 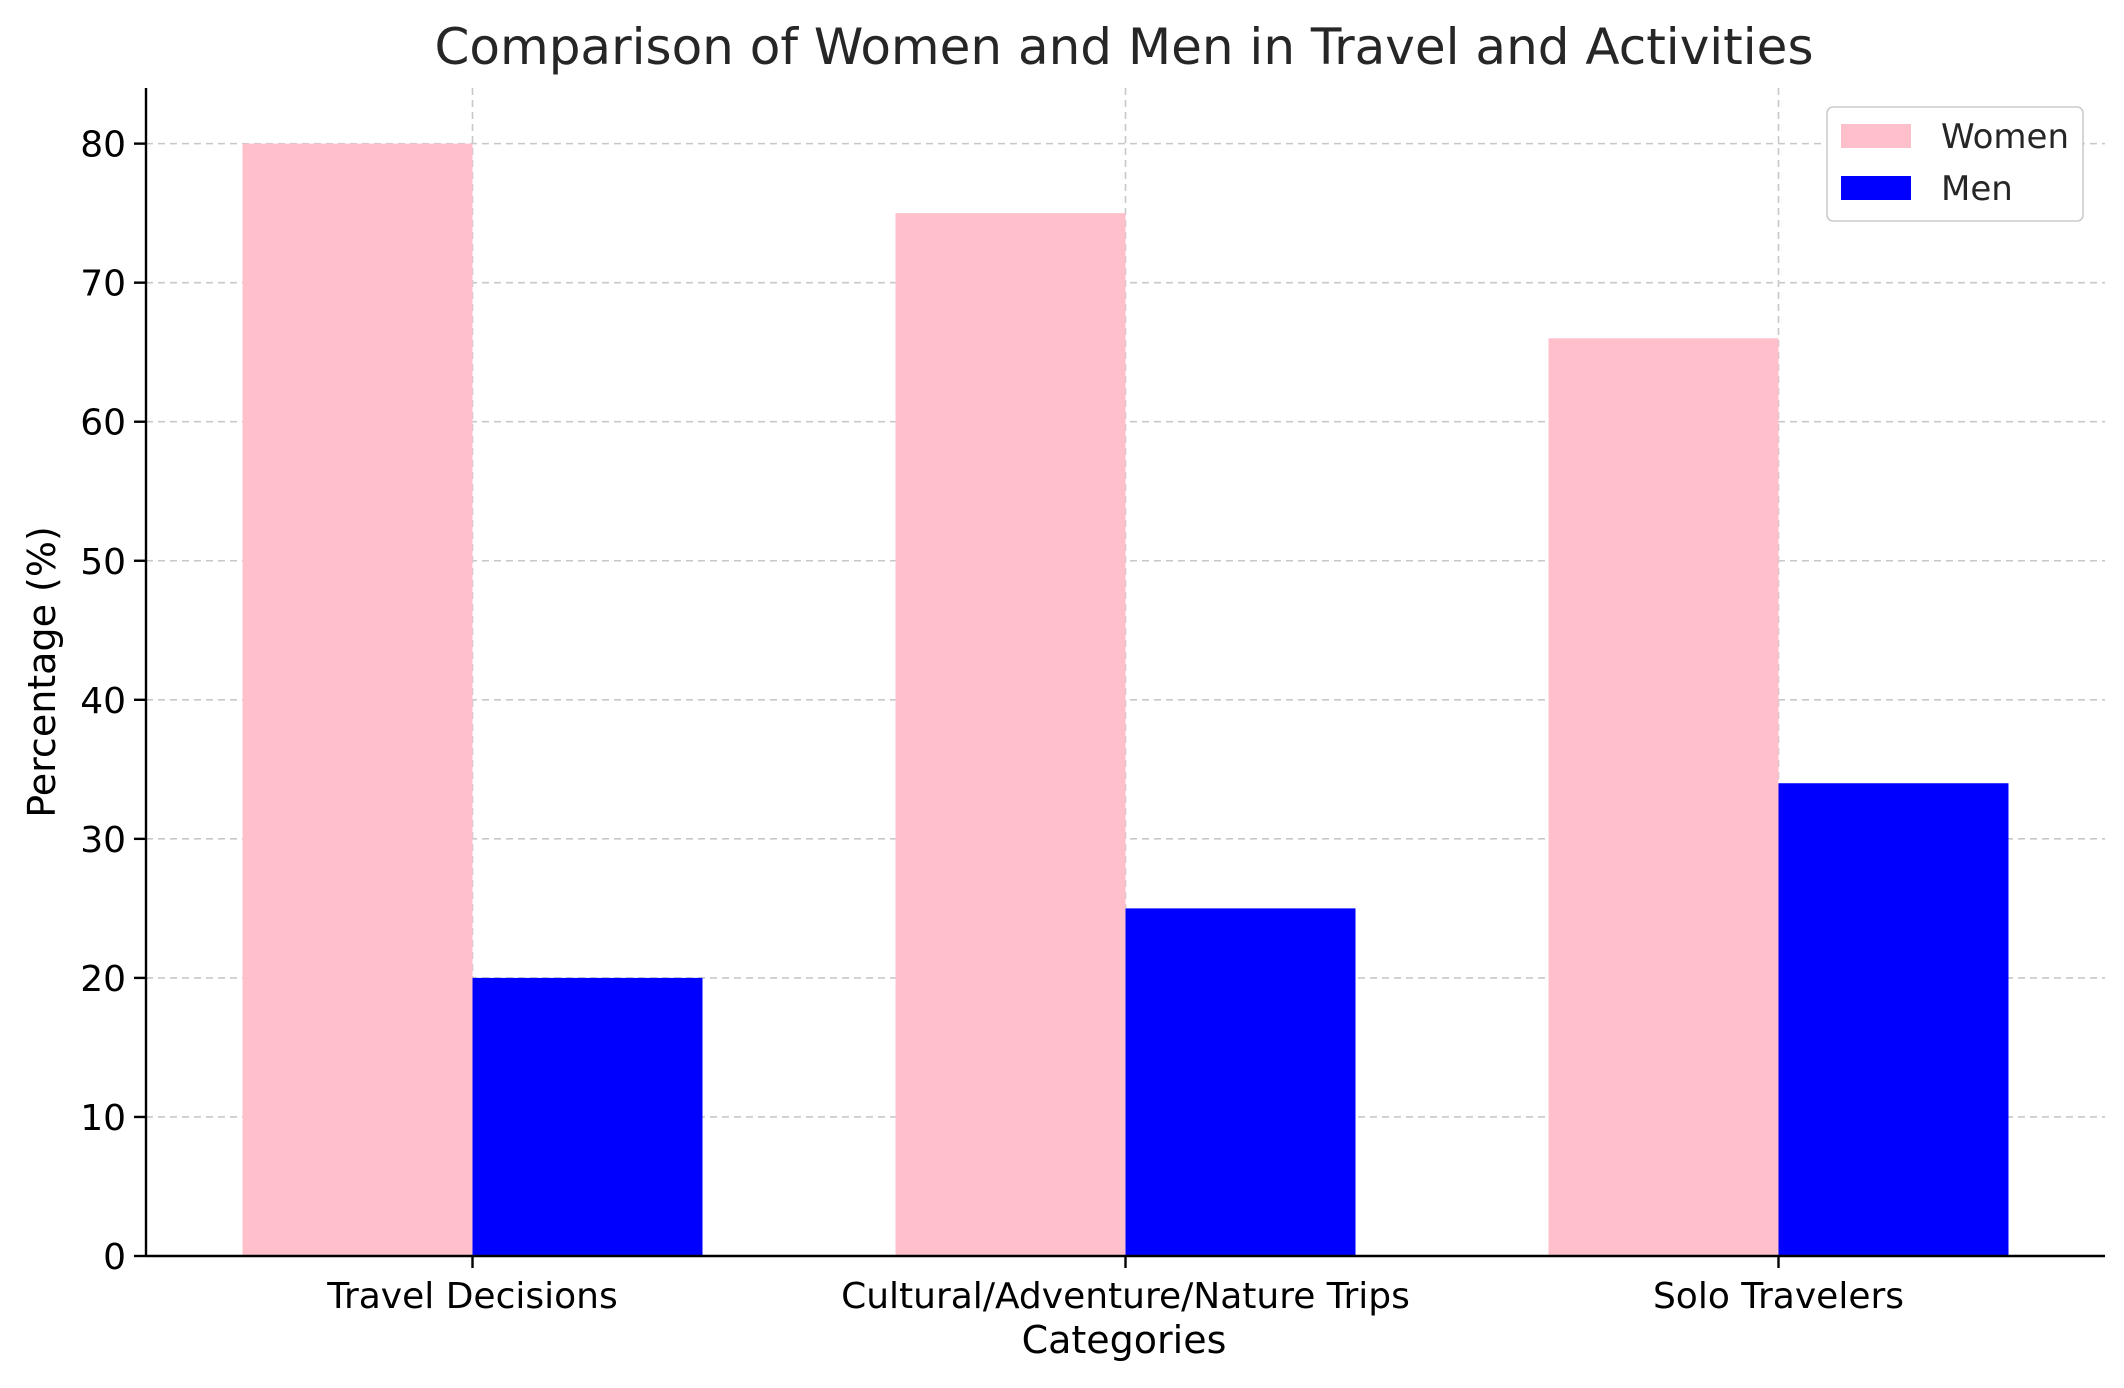 I want to click on y-tick-label: 0, so click(x=114, y=1257).